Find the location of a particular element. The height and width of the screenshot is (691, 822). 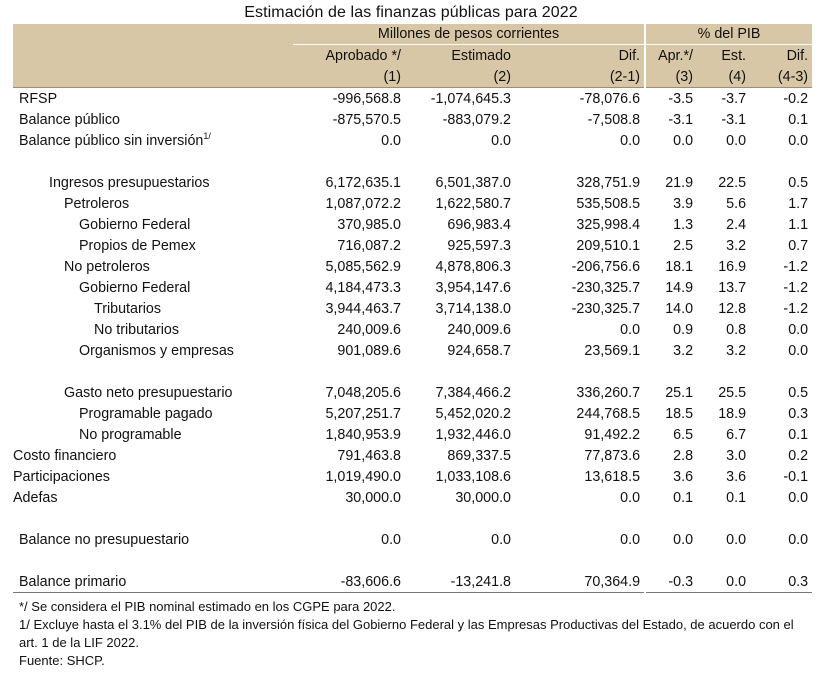

row-label: Programable pagado is located at coordinates (146, 413).